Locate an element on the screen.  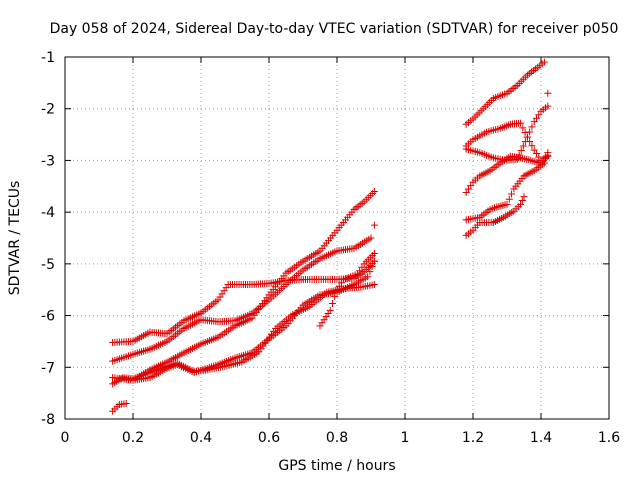
y-tick-label: -6 is located at coordinates (48, 317).